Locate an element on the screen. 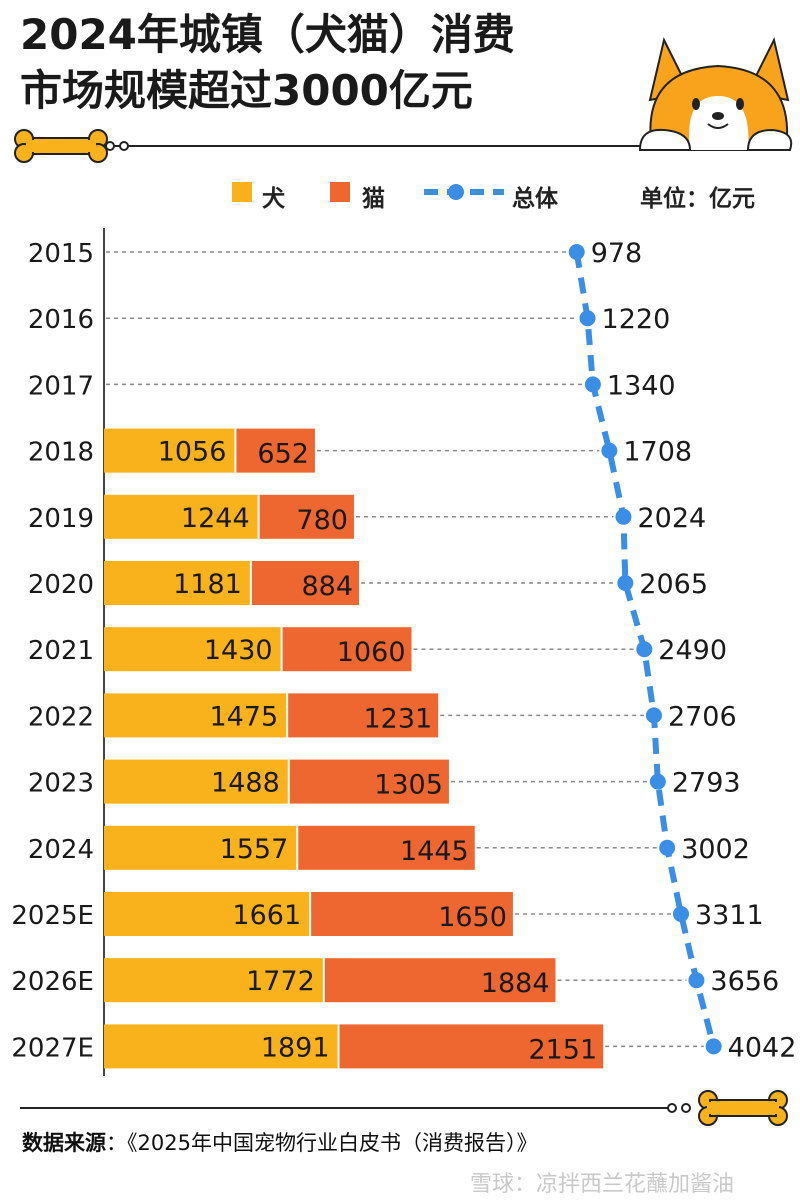 The height and width of the screenshot is (1203, 800). bar-cat-value-label: 1060 is located at coordinates (371, 652).